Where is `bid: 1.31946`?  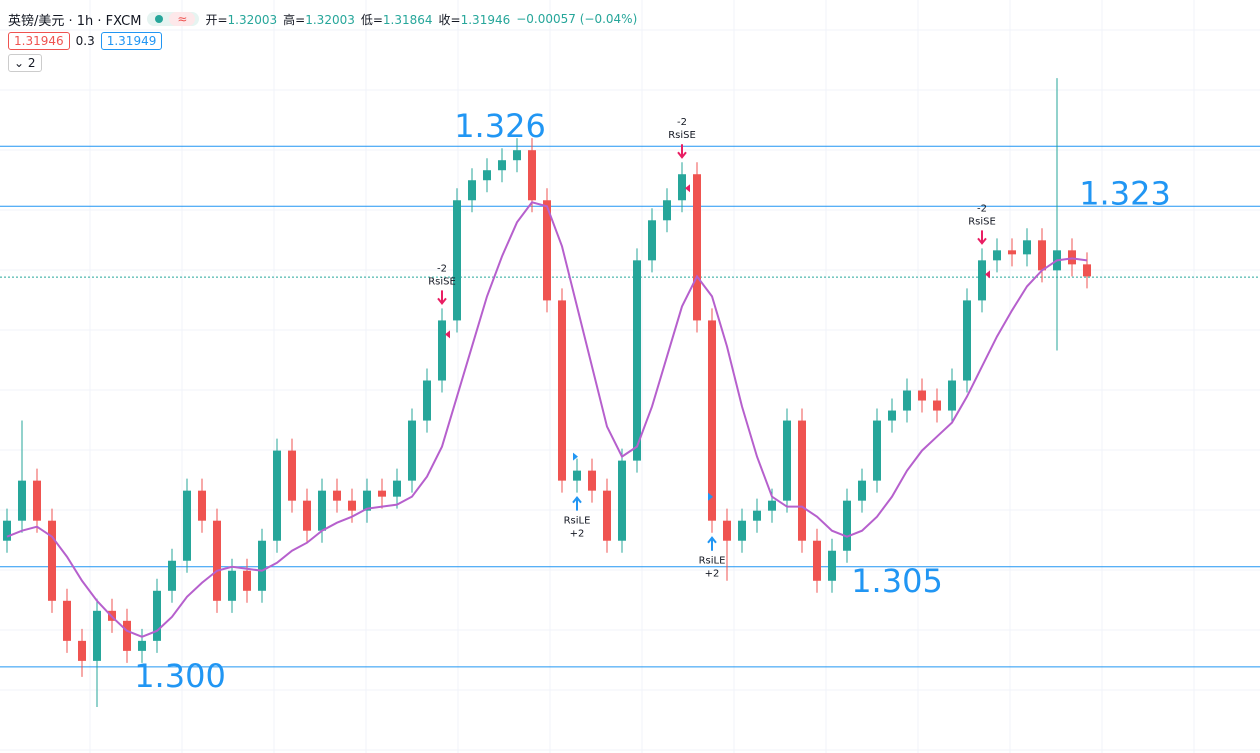
bid: 1.31946 is located at coordinates (39, 41).